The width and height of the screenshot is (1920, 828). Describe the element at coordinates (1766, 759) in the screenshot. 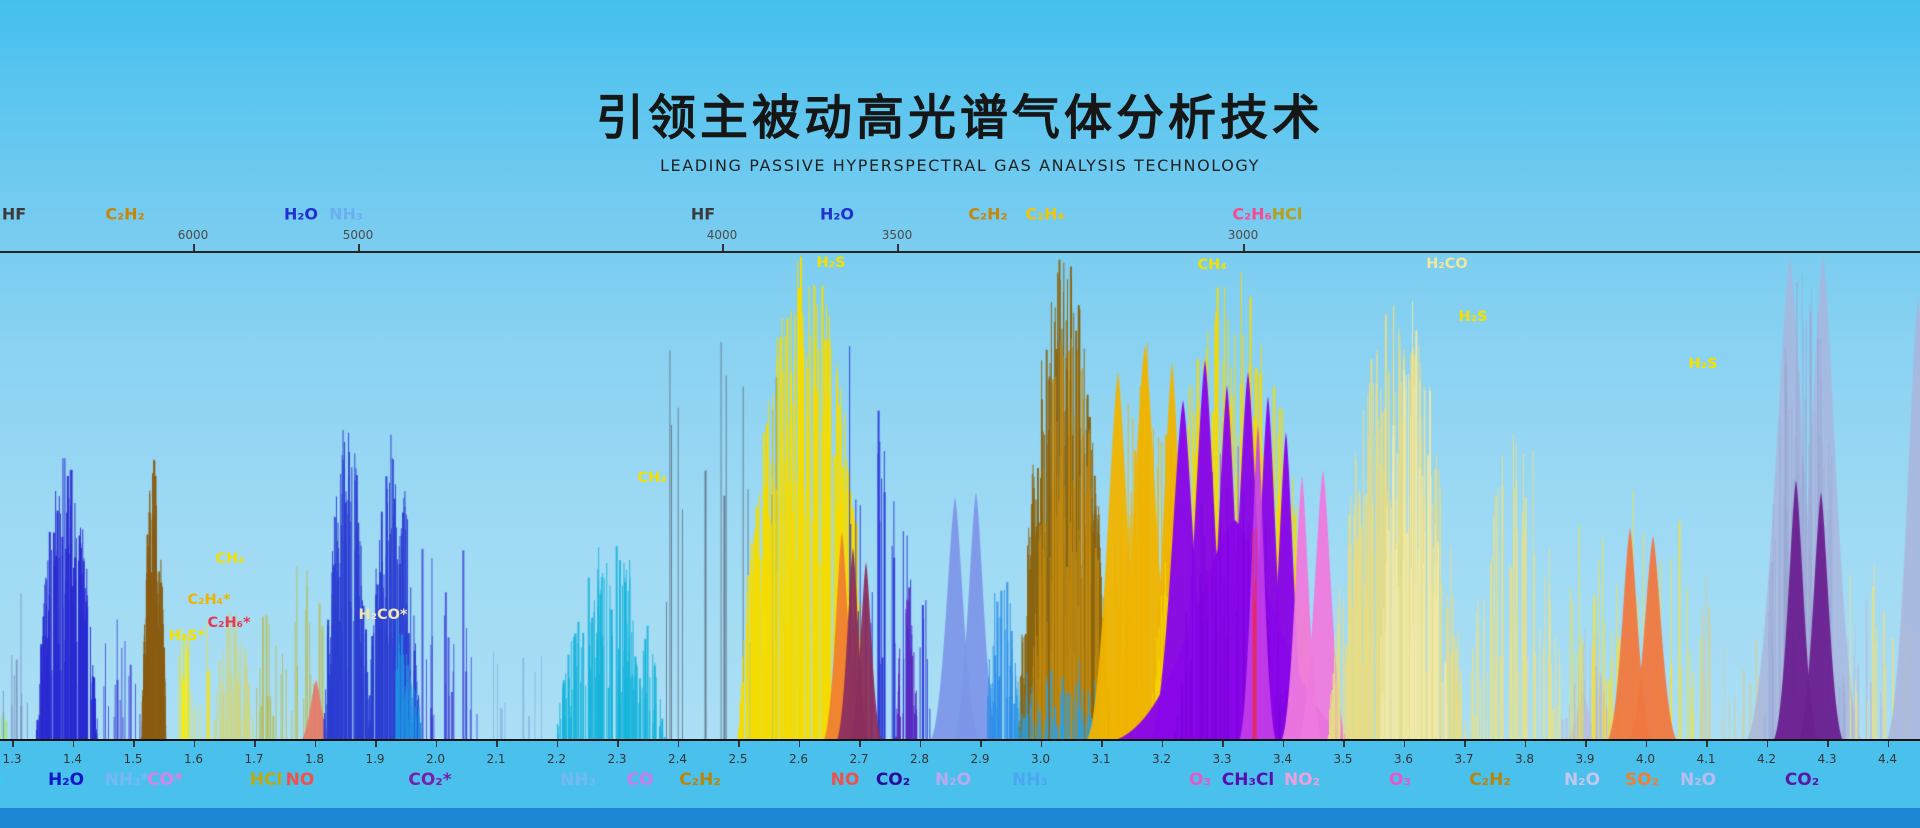

I see `bottom-tick-label: 4.2` at that location.